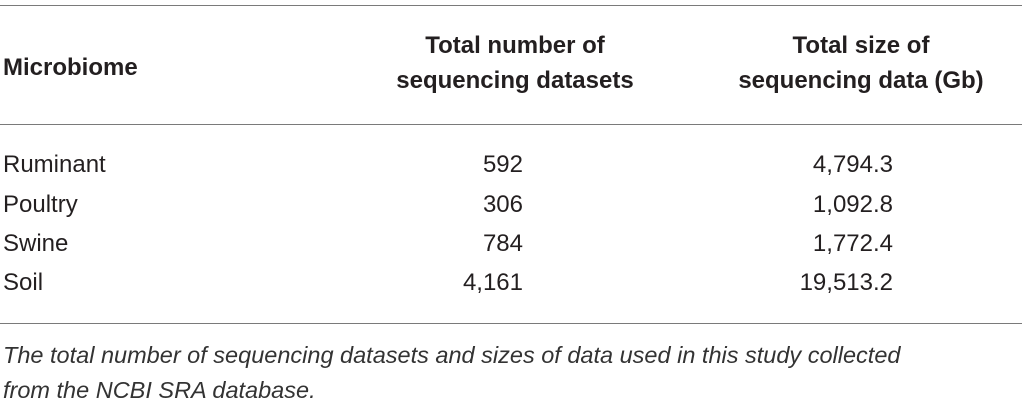  I want to click on header-size: Total size of sequencing data (Gb), so click(861, 63).